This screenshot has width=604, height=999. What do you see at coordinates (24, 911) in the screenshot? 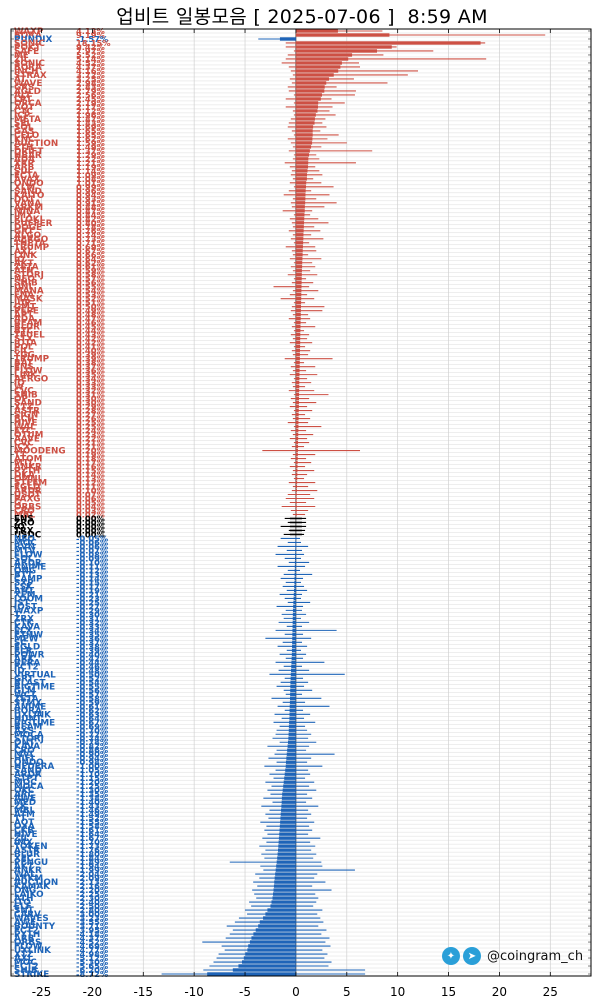
I see `row-name-label: SNT` at bounding box center [24, 911].